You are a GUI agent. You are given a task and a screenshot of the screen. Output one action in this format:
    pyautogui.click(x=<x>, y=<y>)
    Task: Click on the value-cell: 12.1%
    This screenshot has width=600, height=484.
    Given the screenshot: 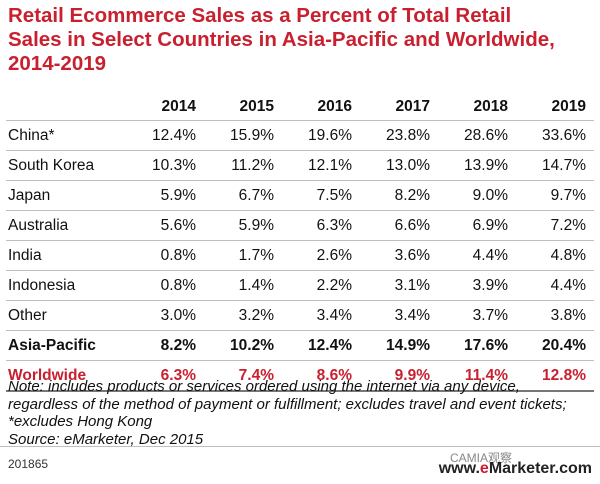 What is the action you would take?
    pyautogui.click(x=330, y=165)
    